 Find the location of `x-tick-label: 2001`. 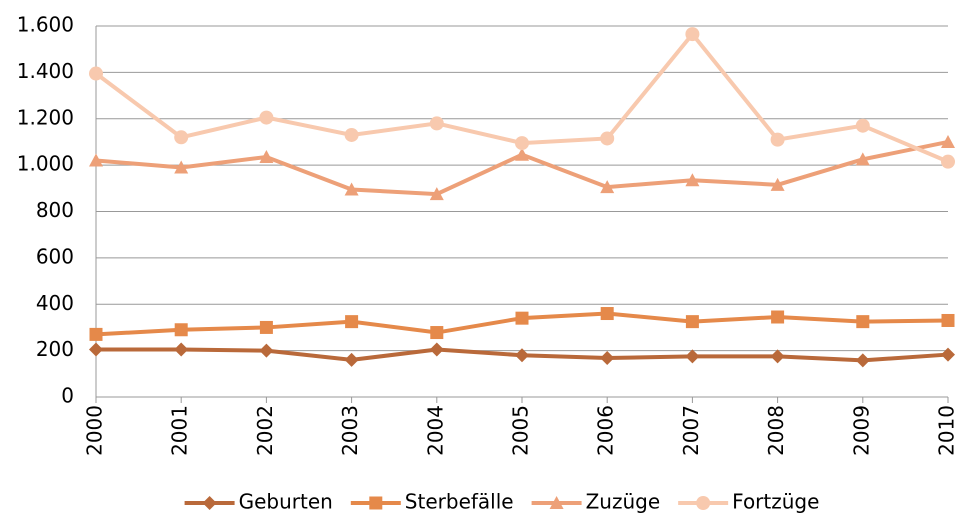

x-tick-label: 2001 is located at coordinates (180, 430).